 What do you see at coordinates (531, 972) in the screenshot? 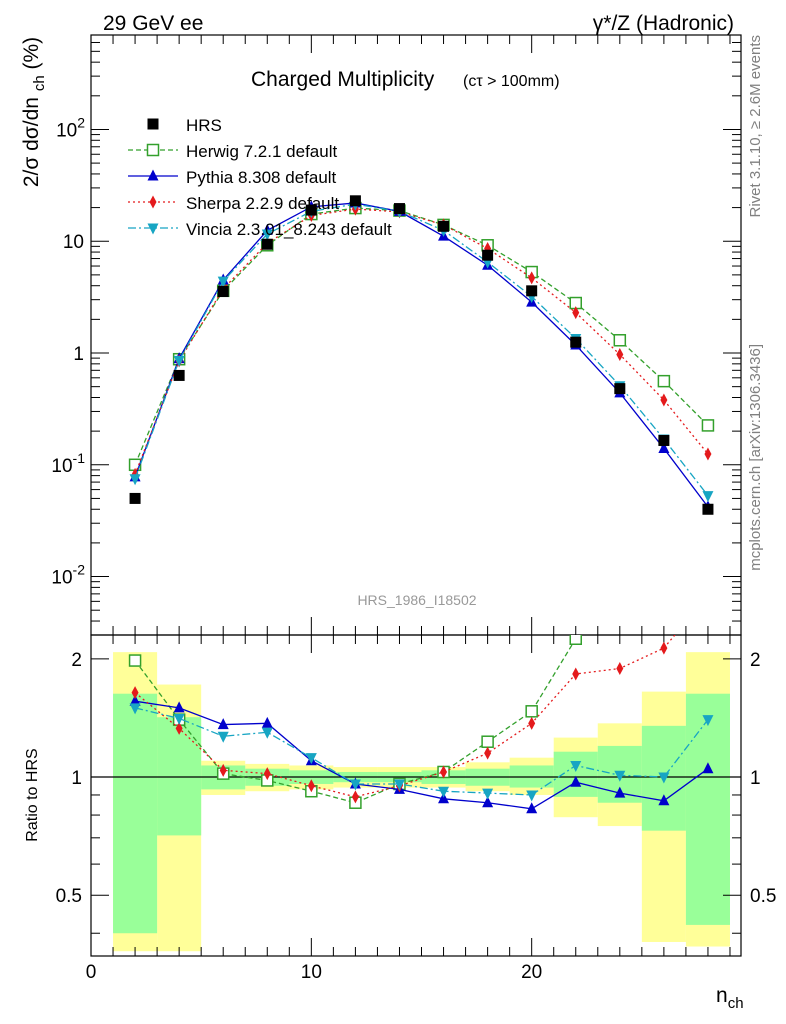
I see `x-tick-label: 20` at bounding box center [531, 972].